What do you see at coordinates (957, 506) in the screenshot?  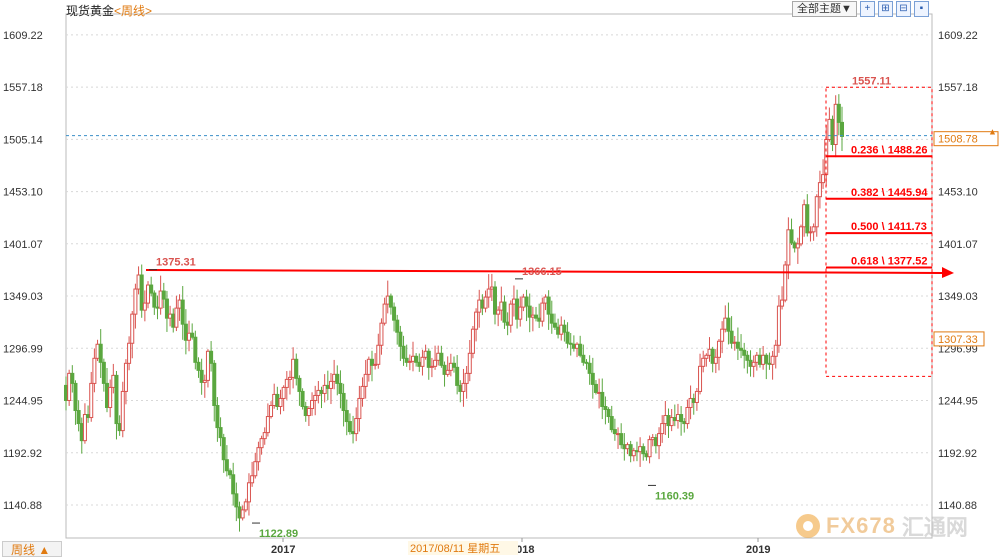 I see `y-tick-label-right: 1140.88` at bounding box center [957, 506].